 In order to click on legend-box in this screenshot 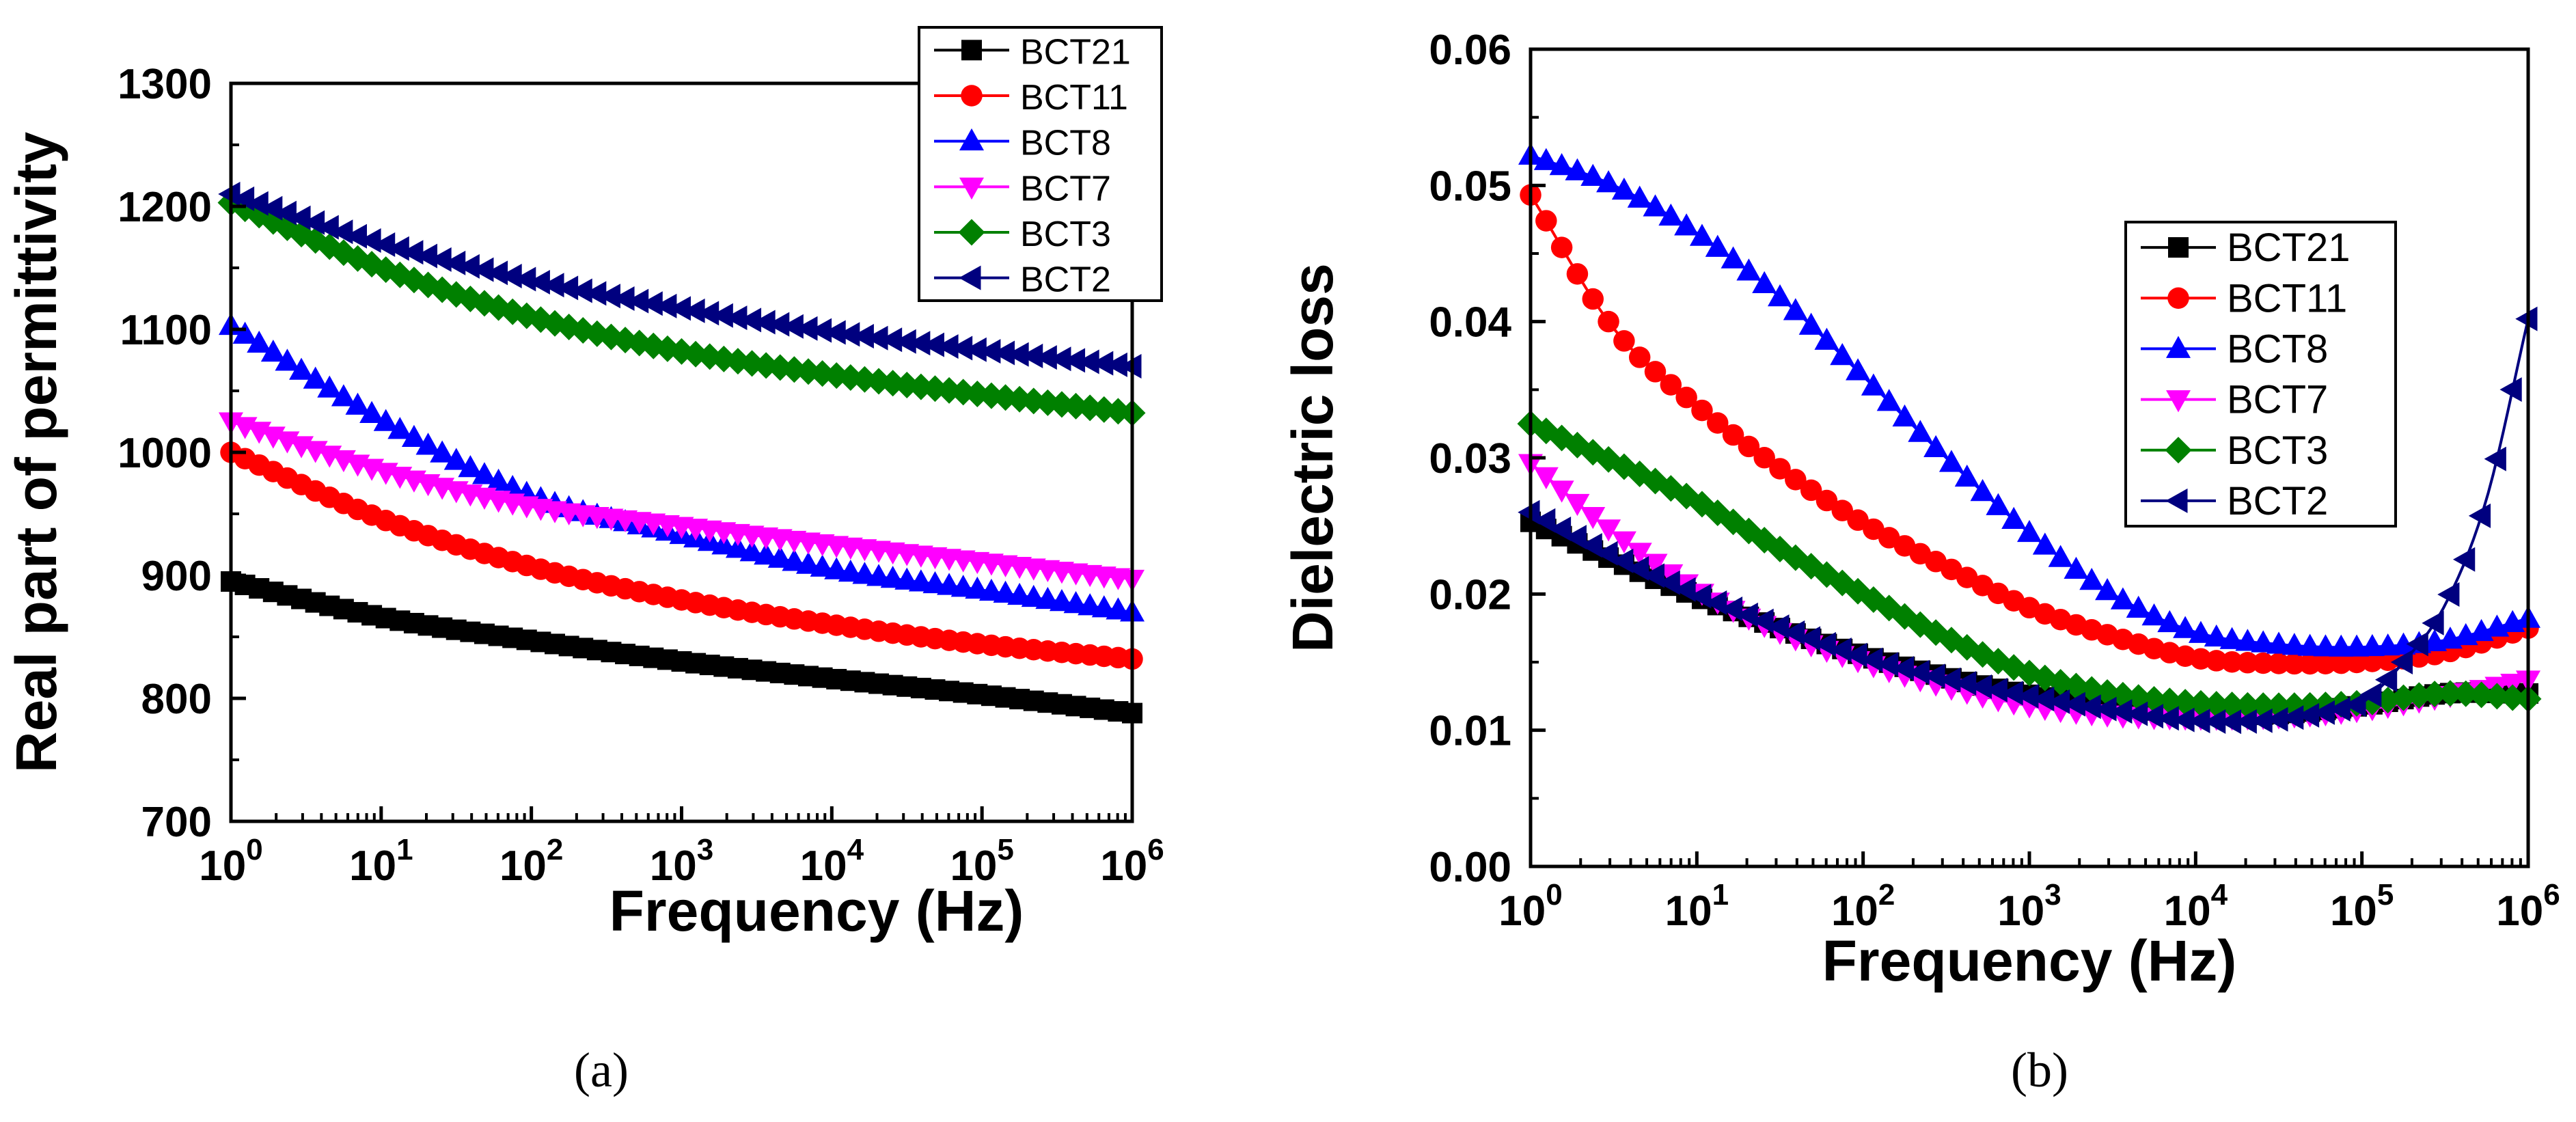, I will do `click(2260, 374)`.